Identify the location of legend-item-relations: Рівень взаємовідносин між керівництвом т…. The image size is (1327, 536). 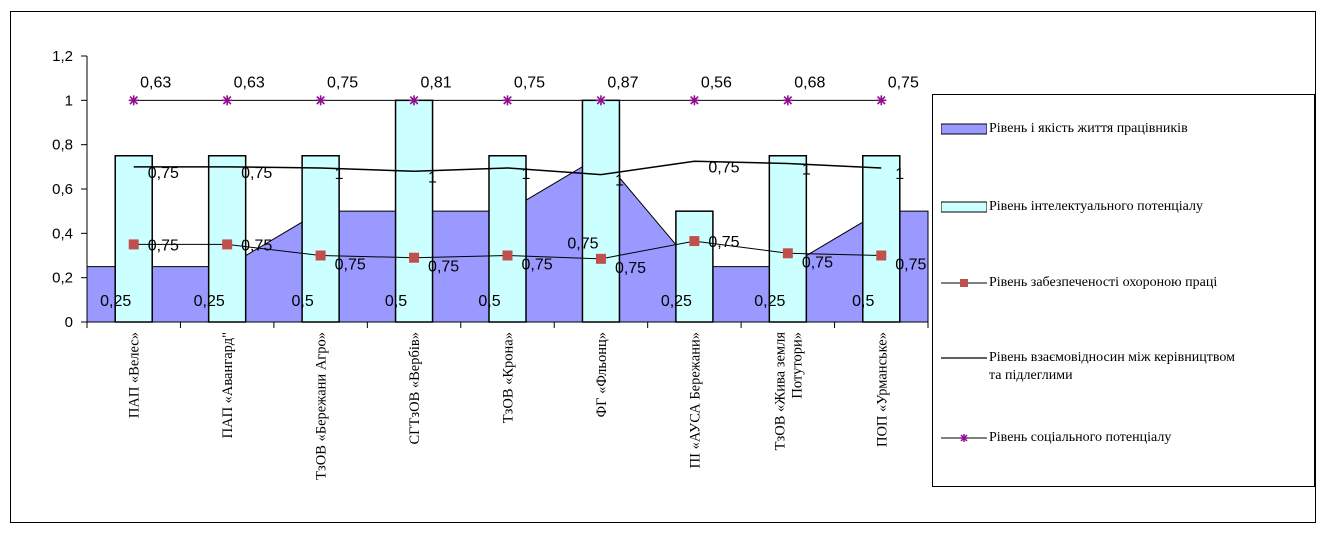
(1088, 367).